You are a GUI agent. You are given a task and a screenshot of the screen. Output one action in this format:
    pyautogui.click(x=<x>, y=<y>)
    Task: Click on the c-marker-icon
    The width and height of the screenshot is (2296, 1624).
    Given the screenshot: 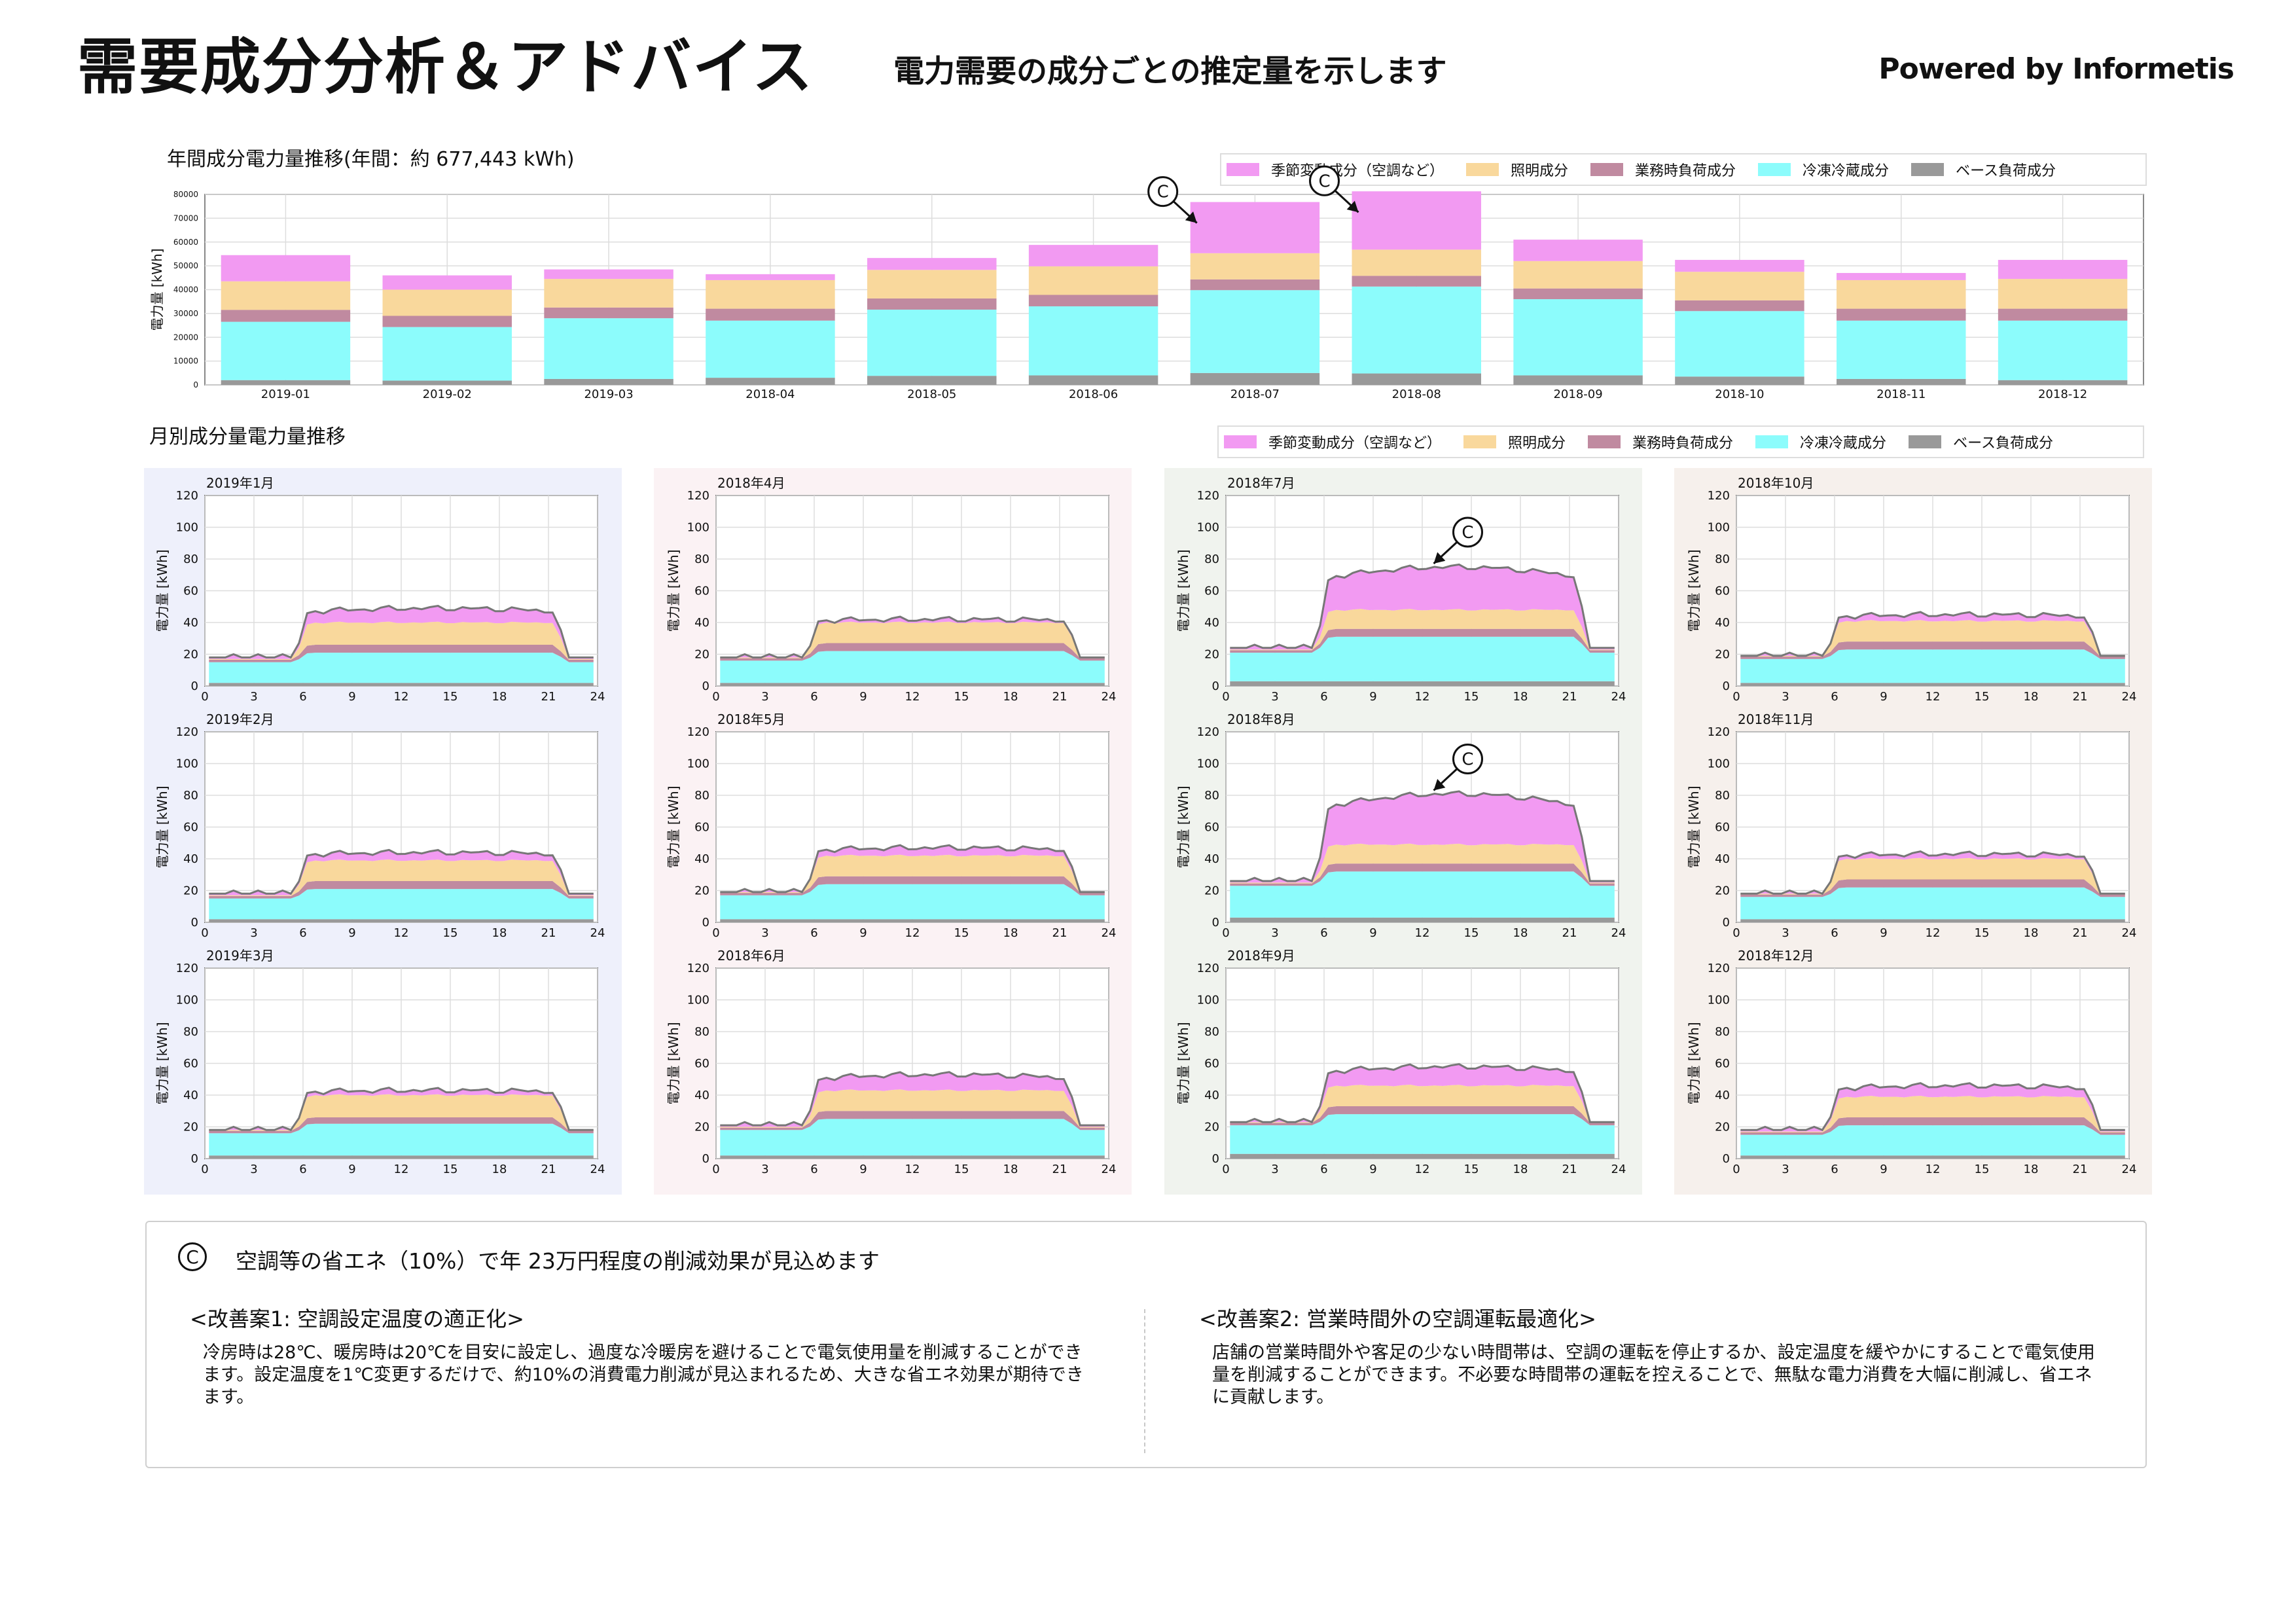 What is the action you would take?
    pyautogui.click(x=1324, y=180)
    